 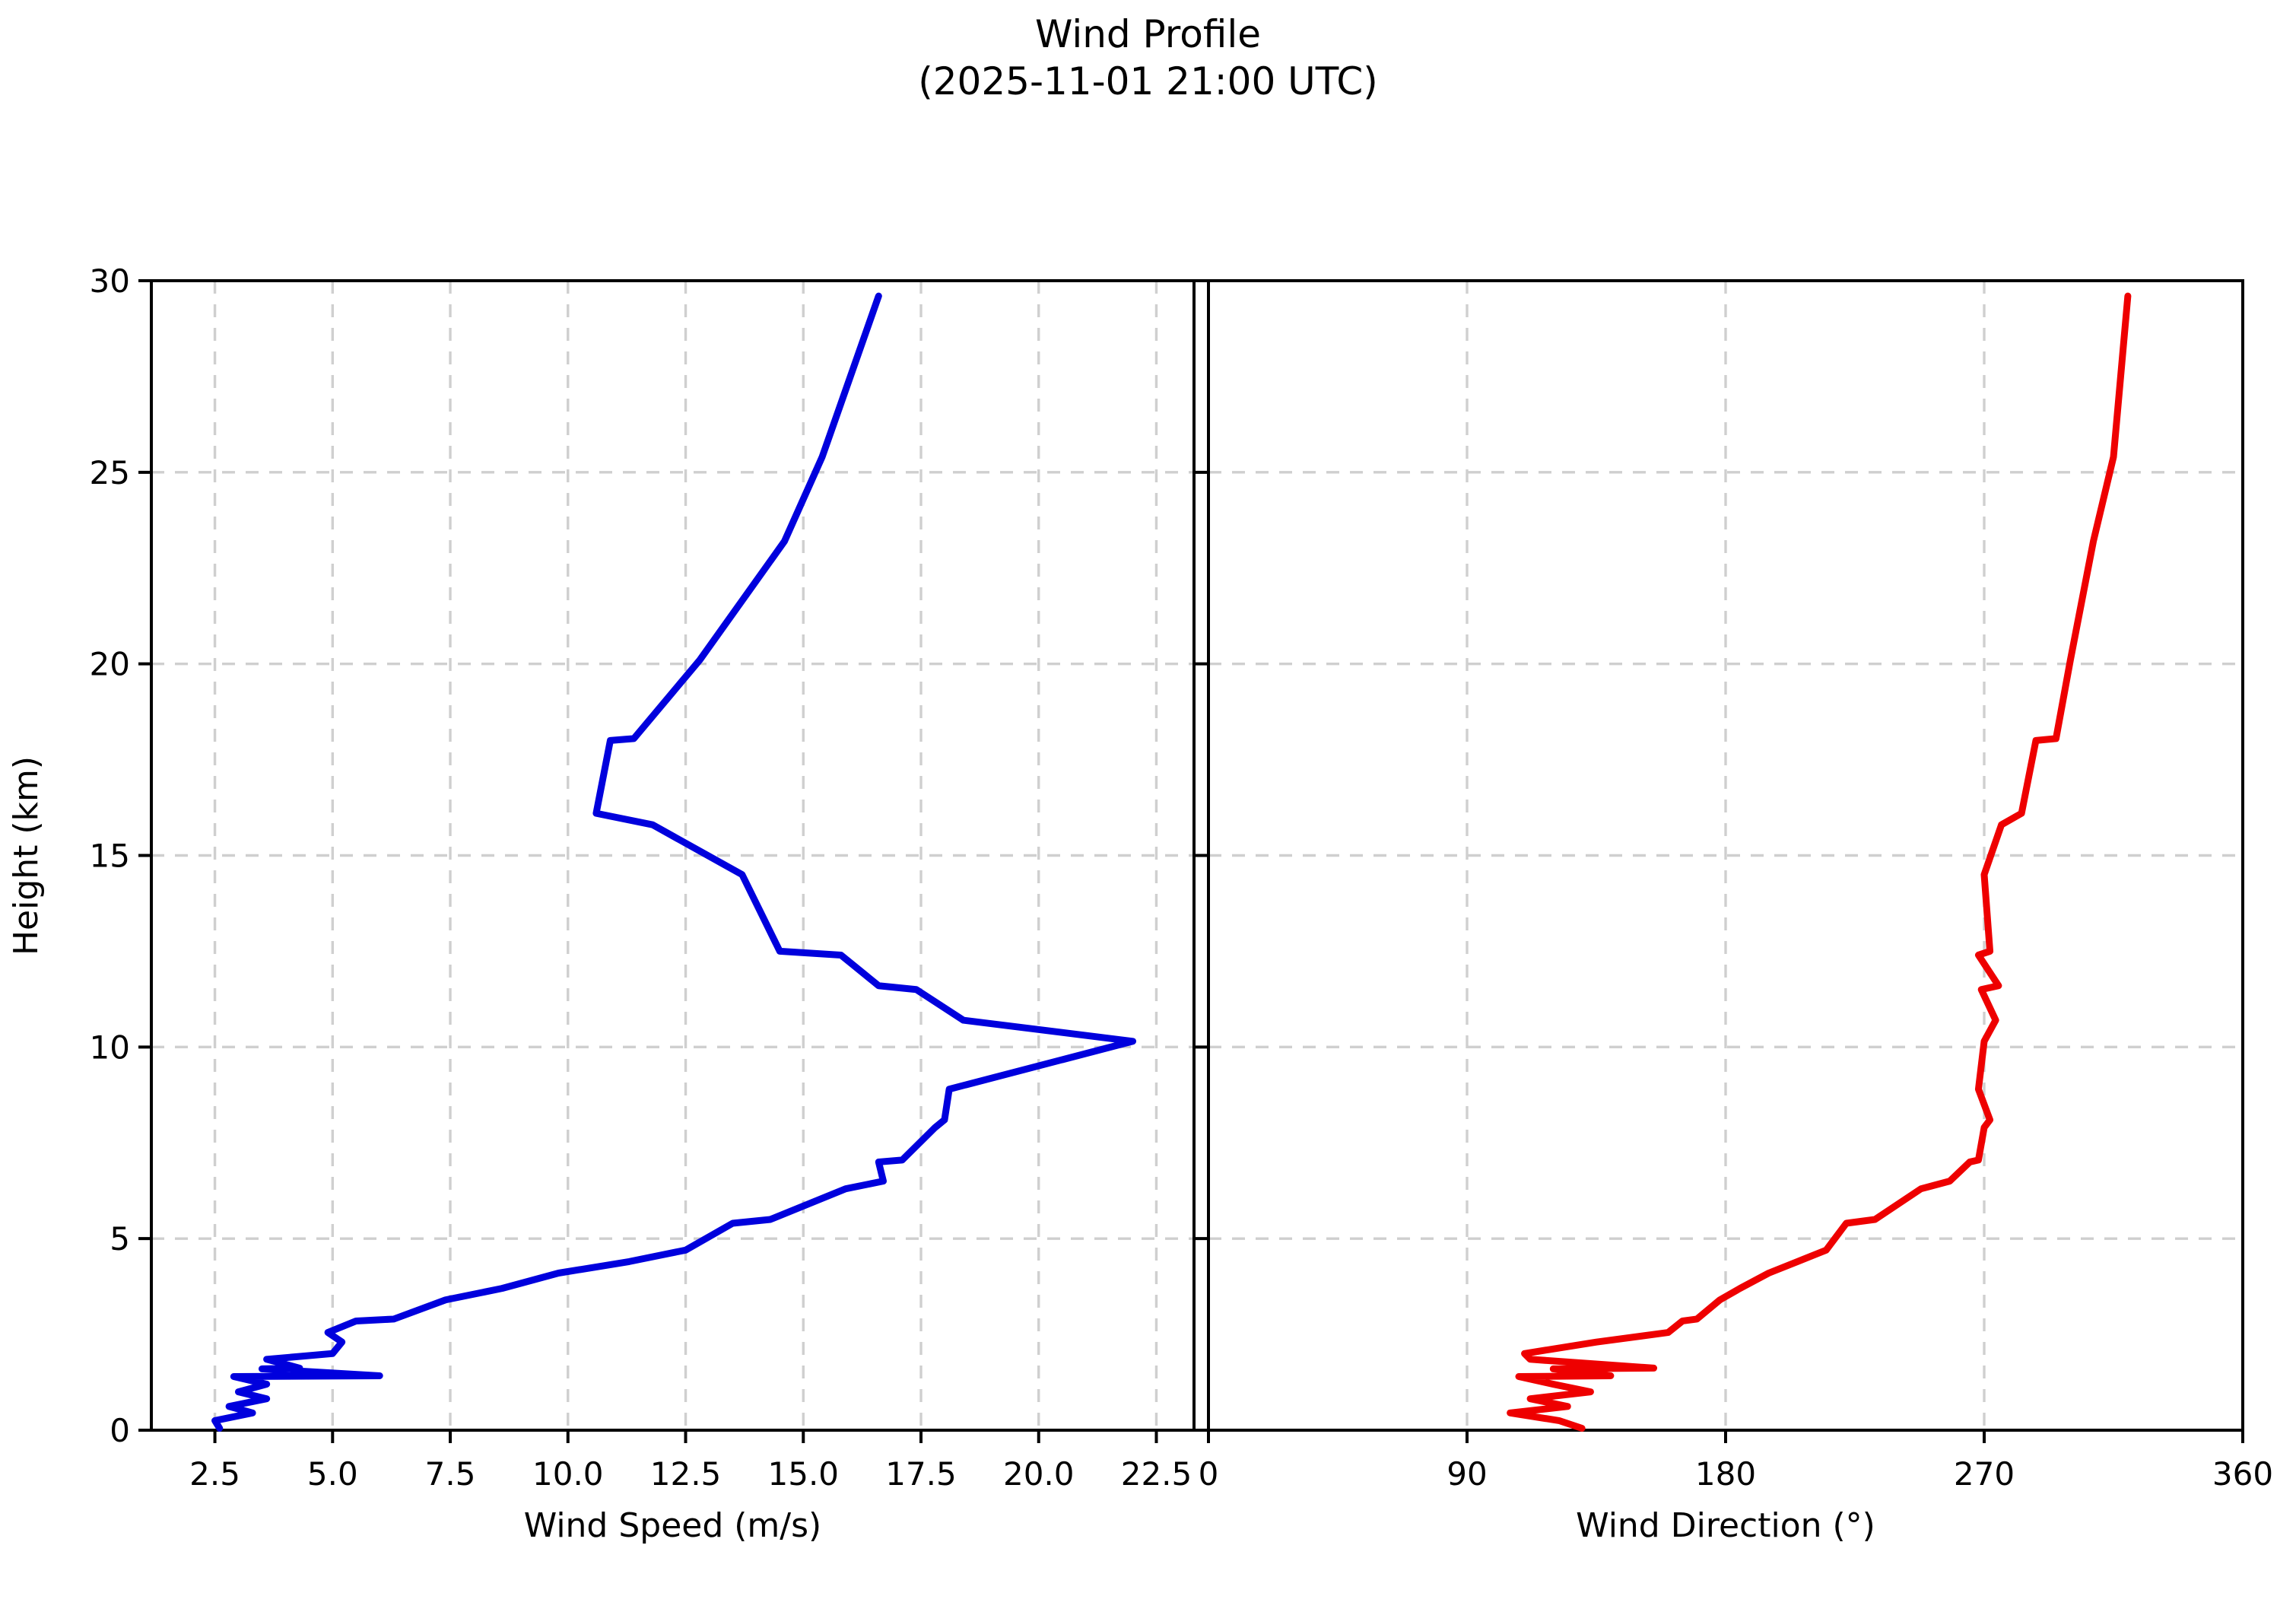 I want to click on x-tick-label-speed-1: 5.0, so click(x=333, y=1474).